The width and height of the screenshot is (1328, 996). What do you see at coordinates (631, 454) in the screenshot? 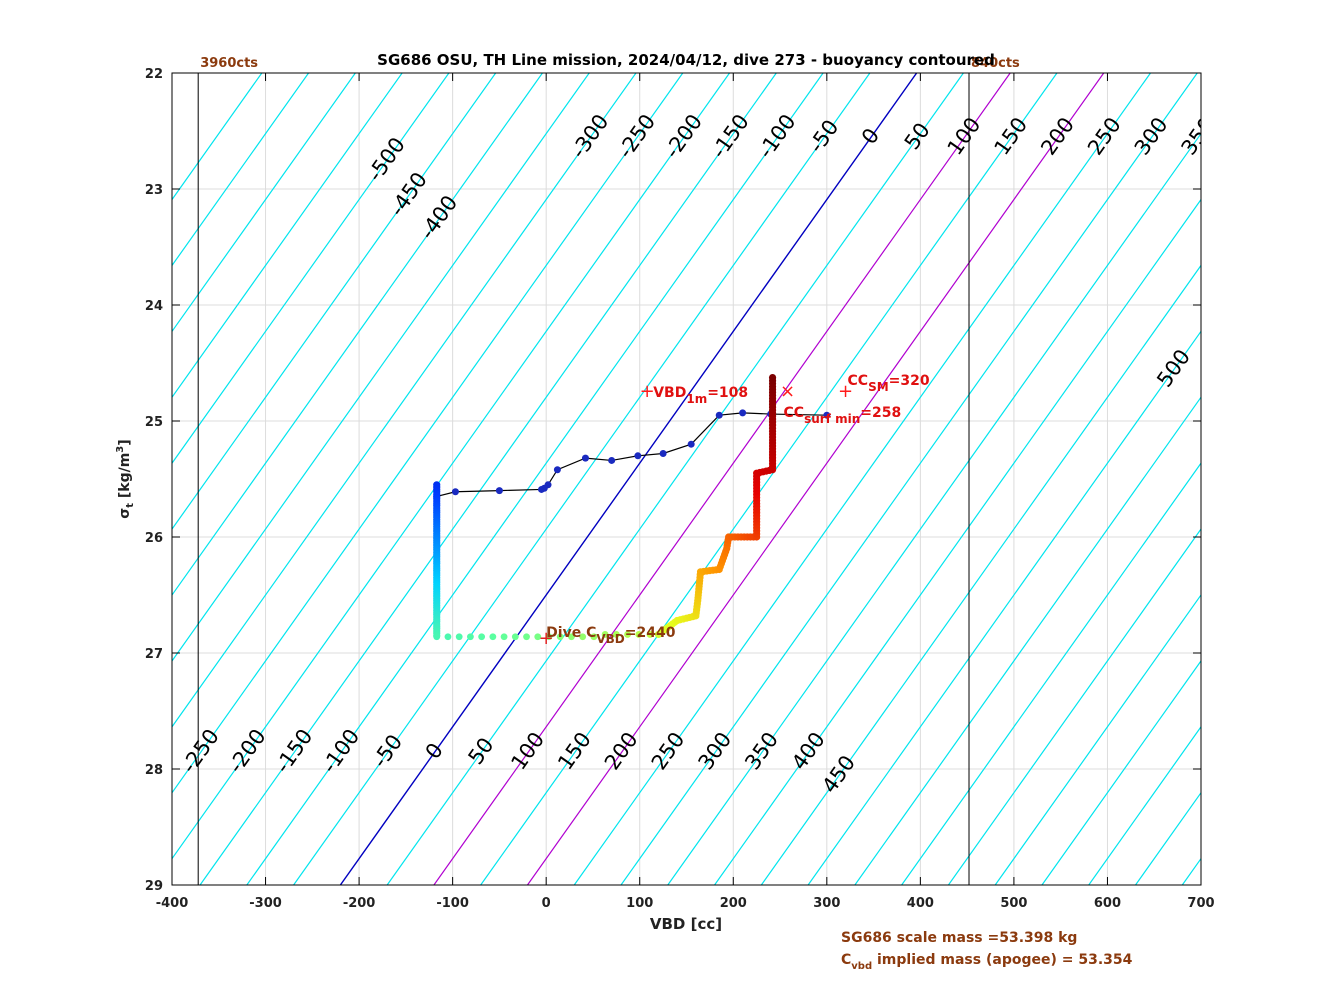
I see `climb-line` at bounding box center [631, 454].